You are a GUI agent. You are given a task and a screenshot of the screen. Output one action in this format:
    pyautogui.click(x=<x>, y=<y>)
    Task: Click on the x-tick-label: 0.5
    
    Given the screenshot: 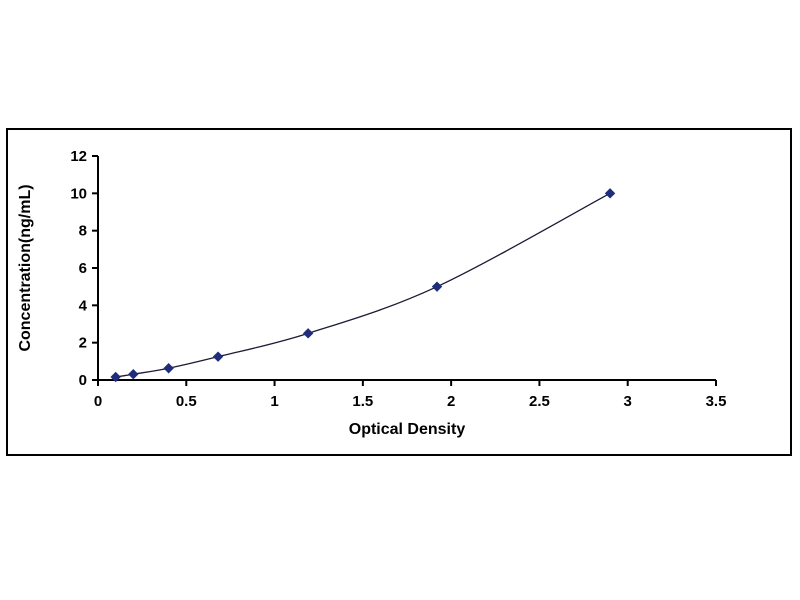 What is the action you would take?
    pyautogui.click(x=186, y=401)
    